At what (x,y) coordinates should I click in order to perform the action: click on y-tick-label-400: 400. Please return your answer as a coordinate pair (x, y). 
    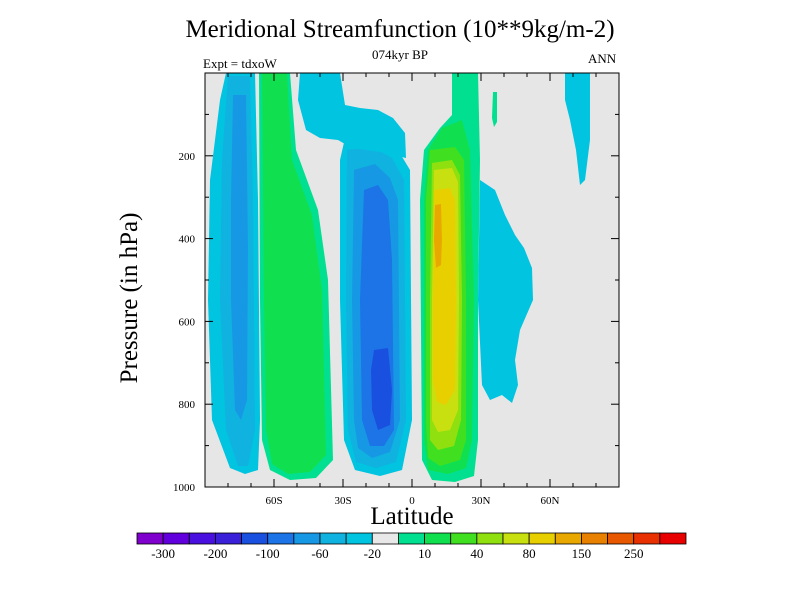
    Looking at the image, I should click on (187, 240).